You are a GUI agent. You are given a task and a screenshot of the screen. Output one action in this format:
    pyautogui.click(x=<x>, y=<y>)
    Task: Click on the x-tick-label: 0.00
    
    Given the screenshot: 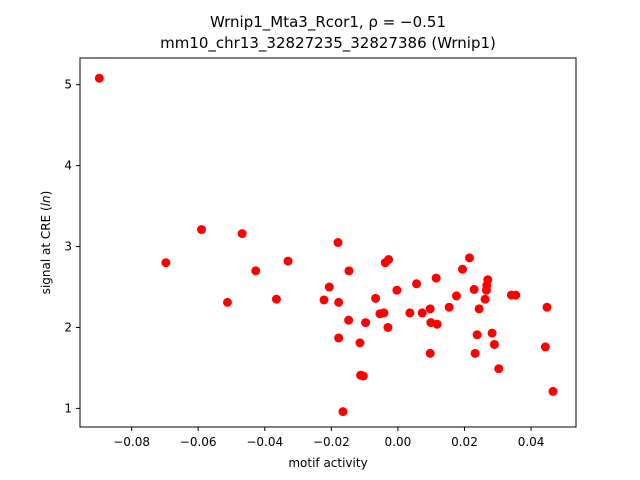 What is the action you would take?
    pyautogui.click(x=398, y=442)
    